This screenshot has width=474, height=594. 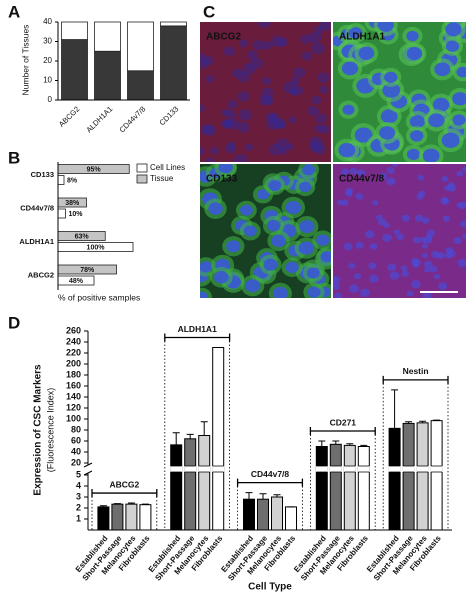 What do you see at coordinates (50, 99) in the screenshot?
I see `y-tick-label: 0` at bounding box center [50, 99].